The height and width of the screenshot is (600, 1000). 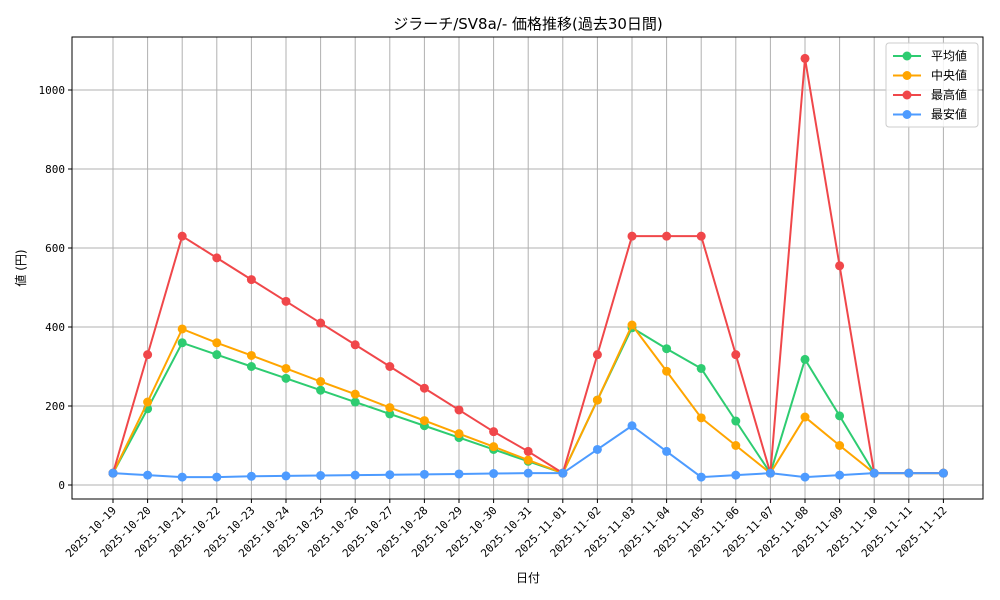 What do you see at coordinates (949, 94) in the screenshot?
I see `legend-label: 最高値` at bounding box center [949, 94].